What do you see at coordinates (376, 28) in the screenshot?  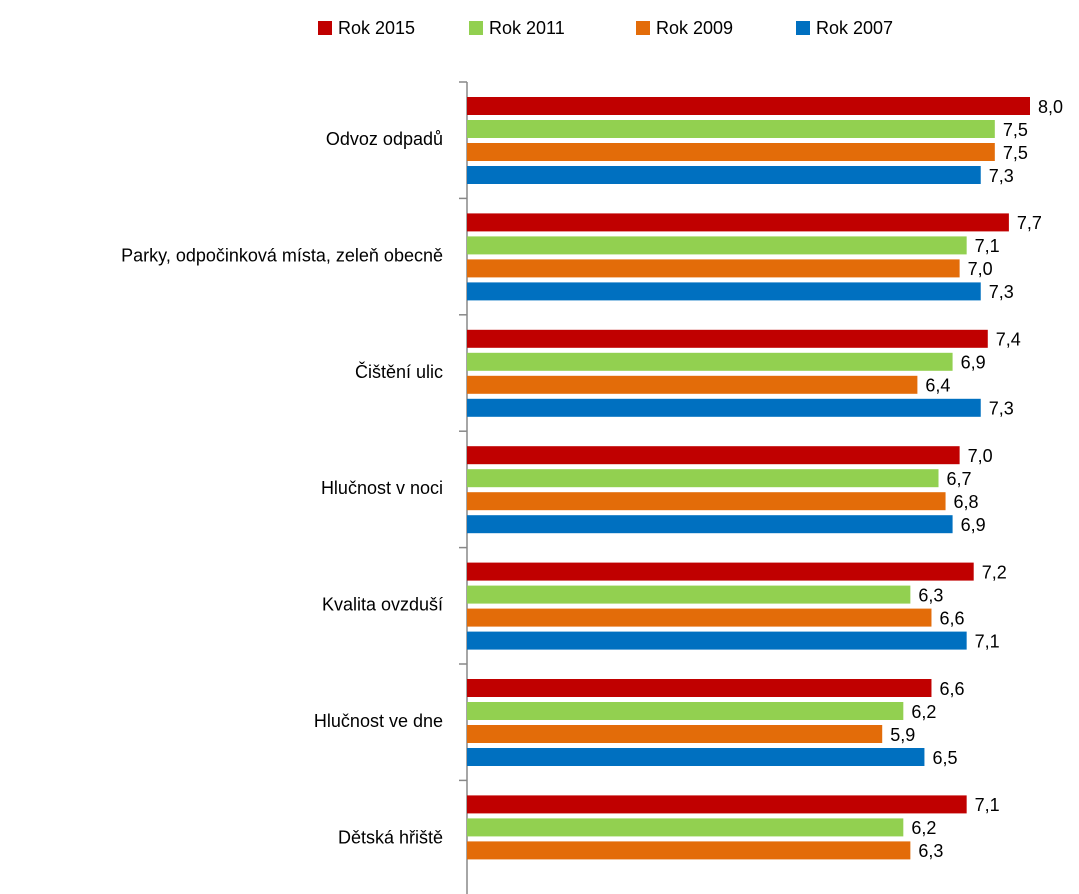 I see `legend-label: Rok 2015` at bounding box center [376, 28].